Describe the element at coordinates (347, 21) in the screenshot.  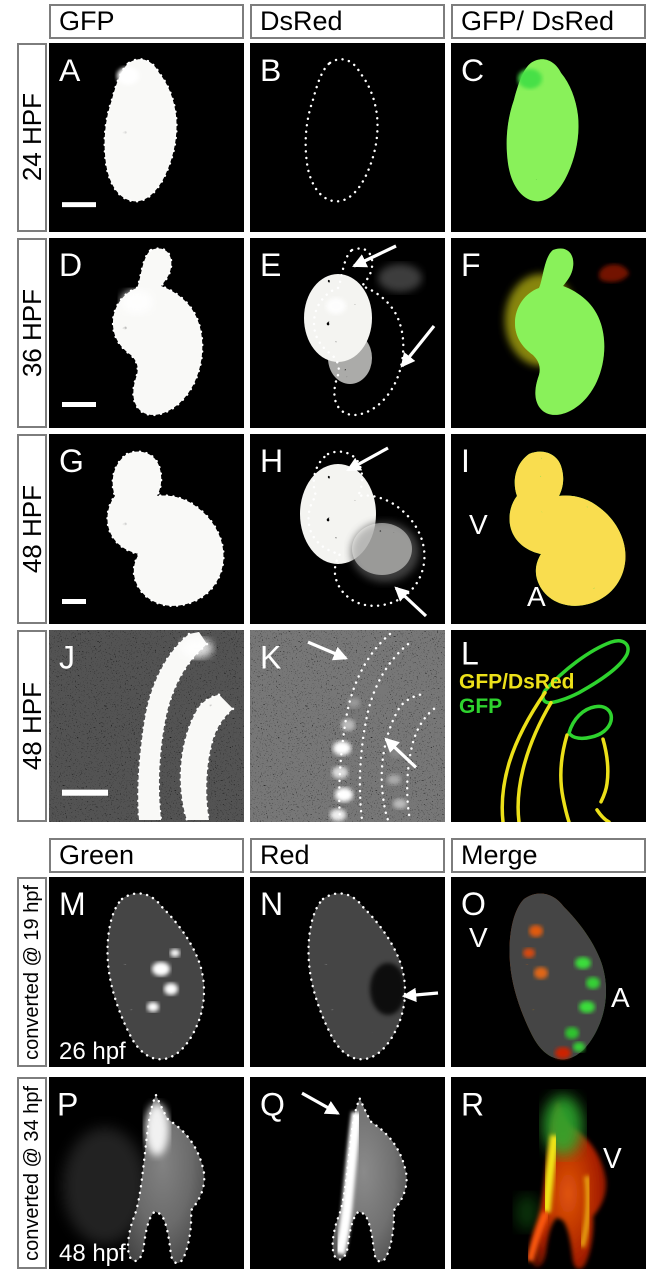
I see `column-header-dsred: DsRed` at that location.